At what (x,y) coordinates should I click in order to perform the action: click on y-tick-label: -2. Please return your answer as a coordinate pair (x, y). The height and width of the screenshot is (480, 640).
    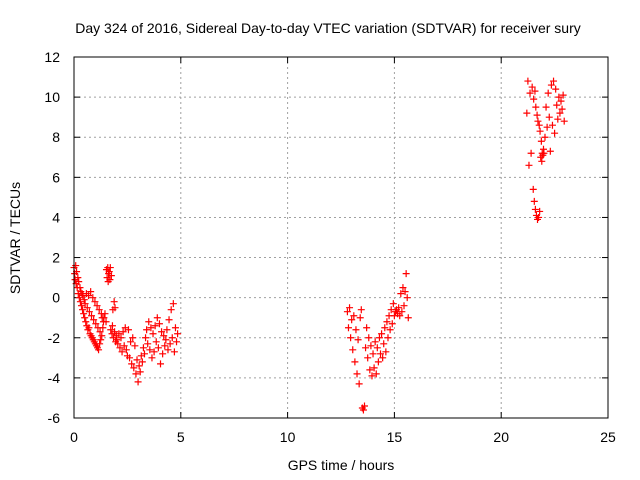
    Looking at the image, I should click on (54, 338).